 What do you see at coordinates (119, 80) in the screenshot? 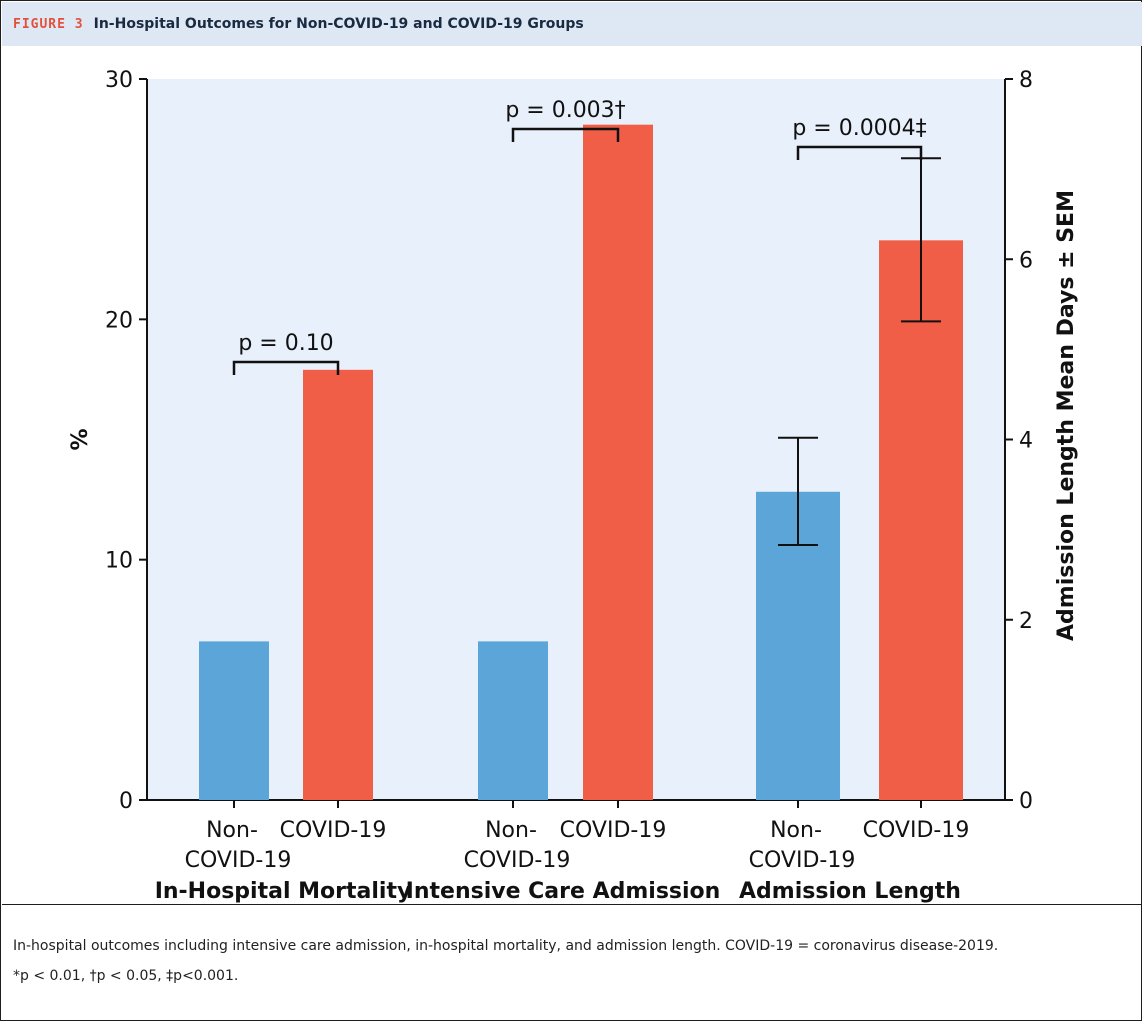
I see `y-tick-label-left: 30` at bounding box center [119, 80].